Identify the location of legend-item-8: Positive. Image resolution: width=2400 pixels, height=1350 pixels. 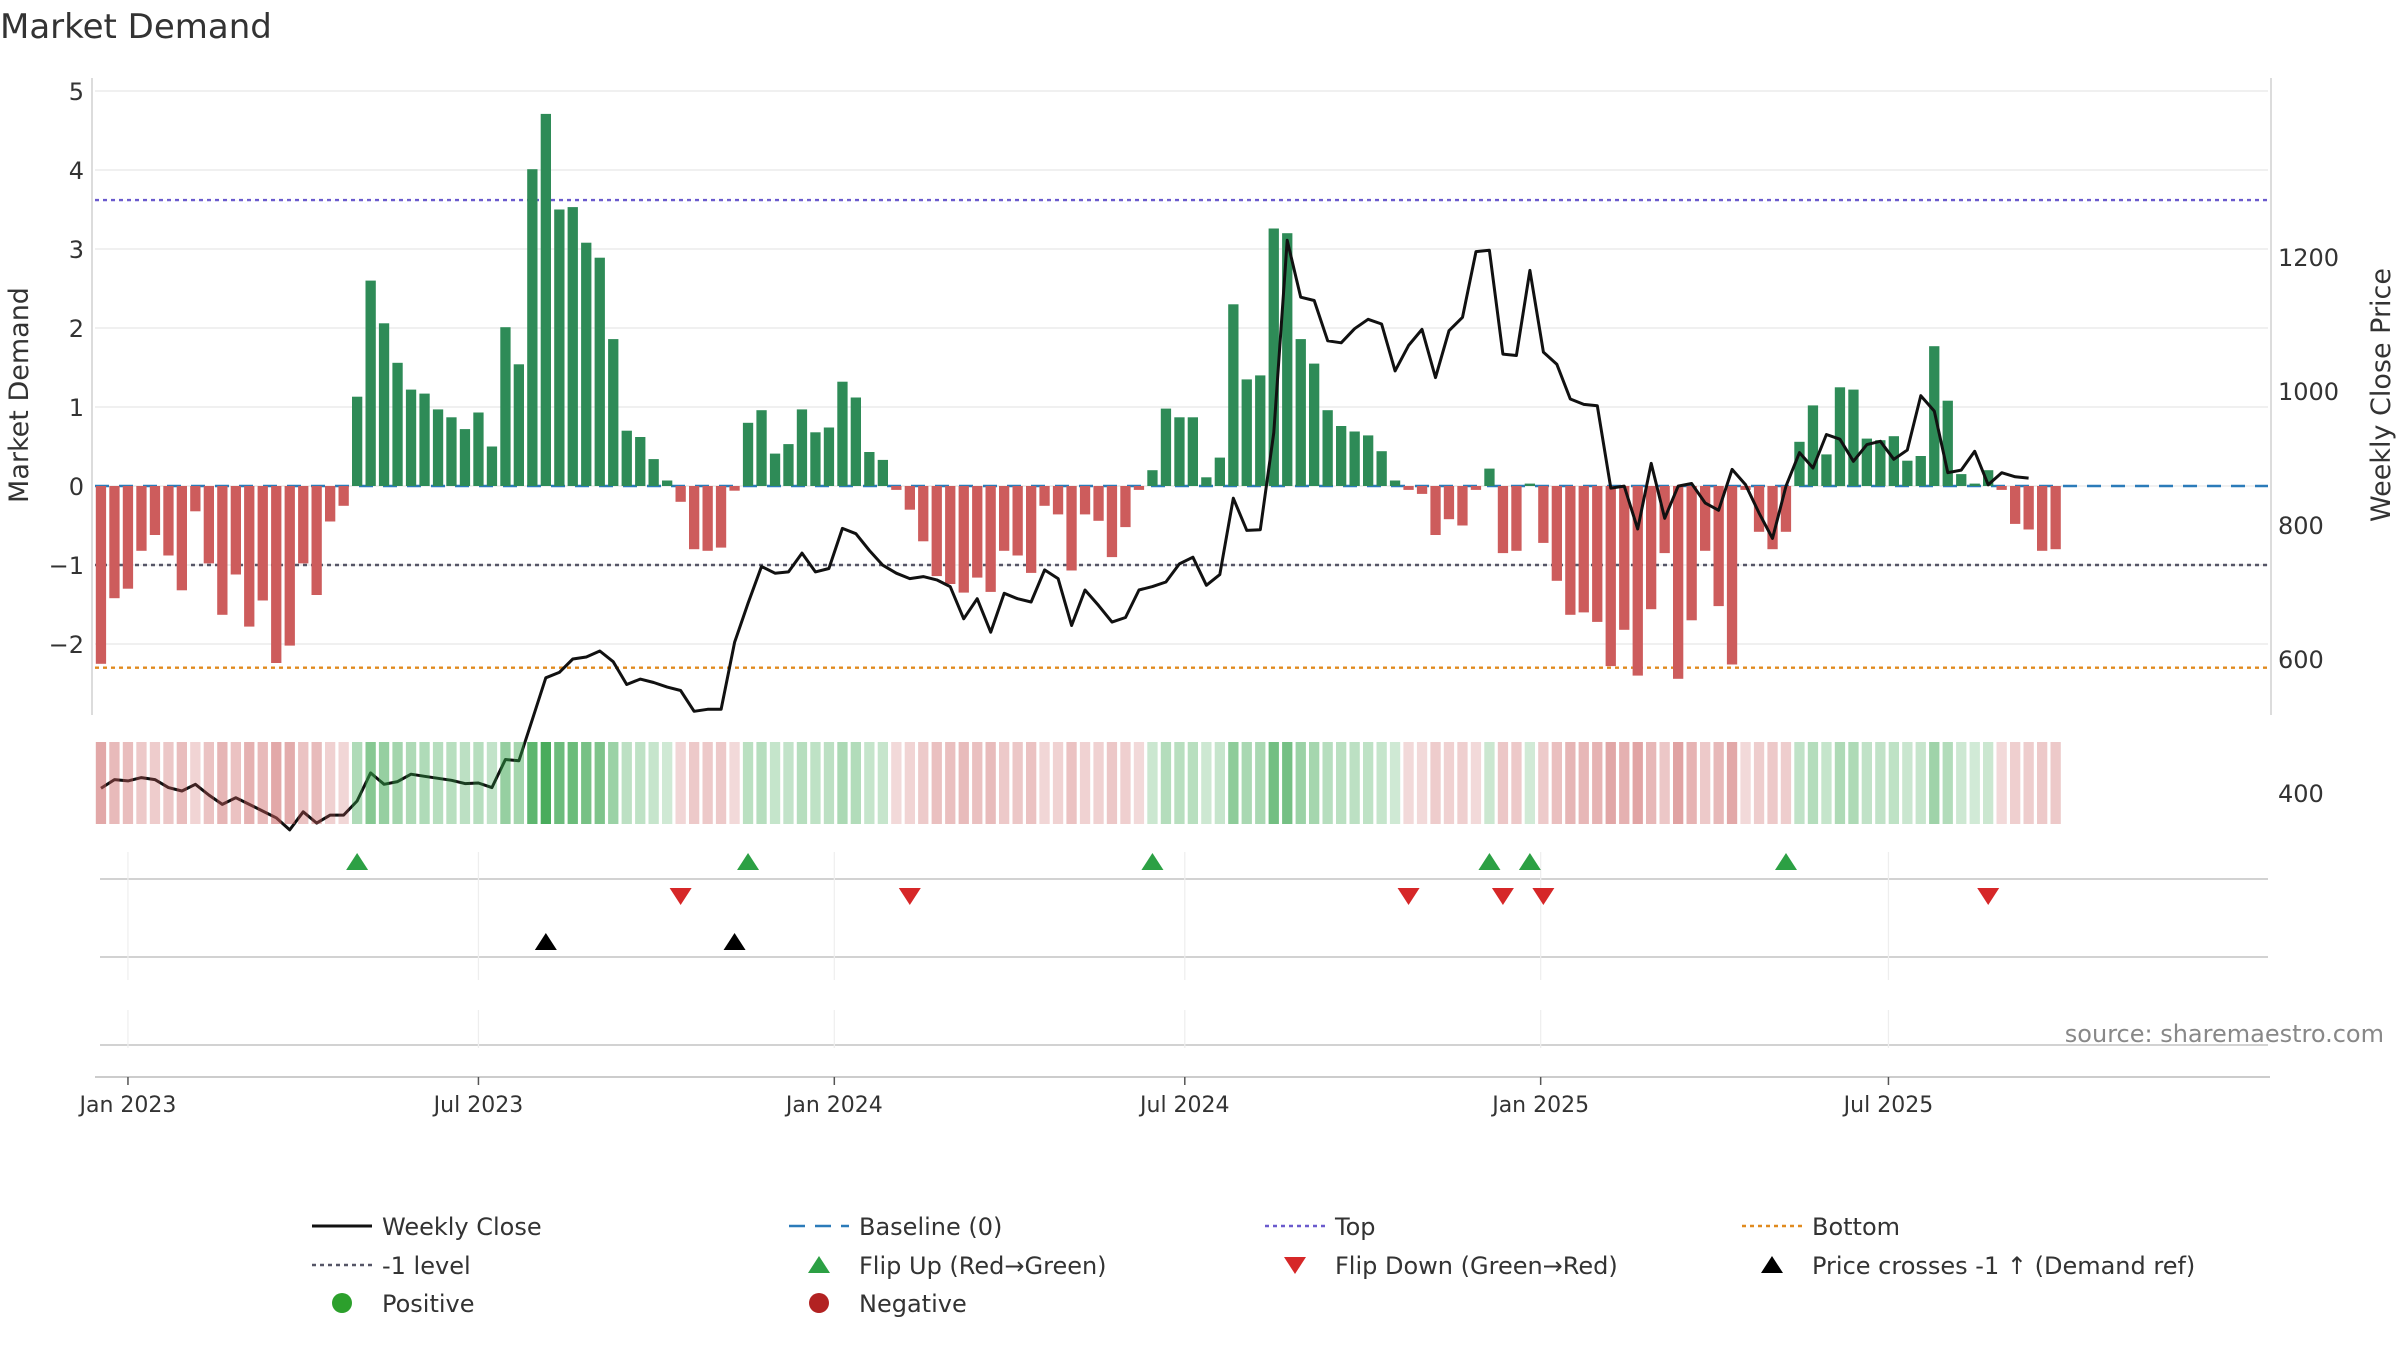
(403, 1304).